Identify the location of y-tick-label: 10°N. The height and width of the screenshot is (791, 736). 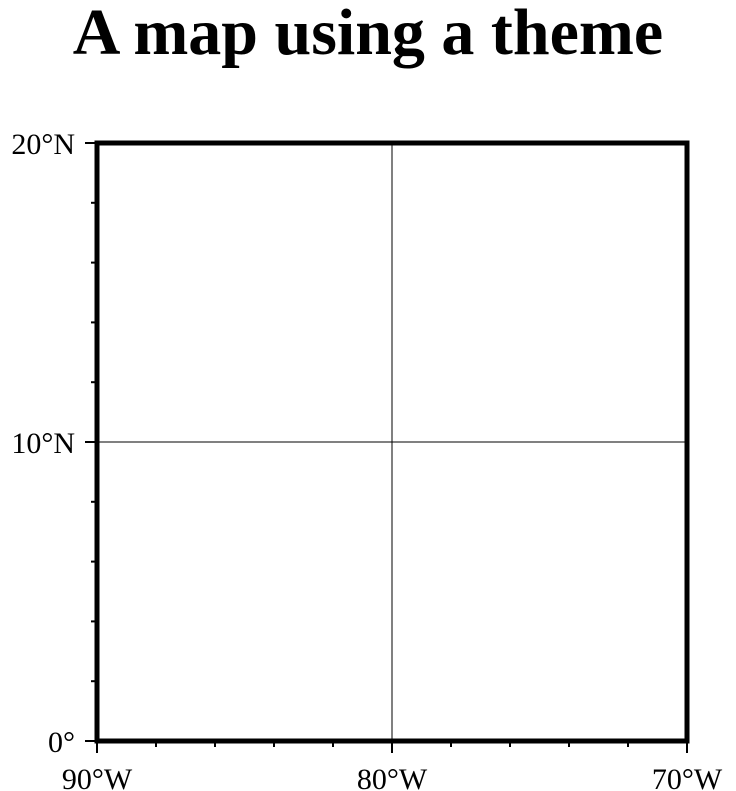
(43, 443).